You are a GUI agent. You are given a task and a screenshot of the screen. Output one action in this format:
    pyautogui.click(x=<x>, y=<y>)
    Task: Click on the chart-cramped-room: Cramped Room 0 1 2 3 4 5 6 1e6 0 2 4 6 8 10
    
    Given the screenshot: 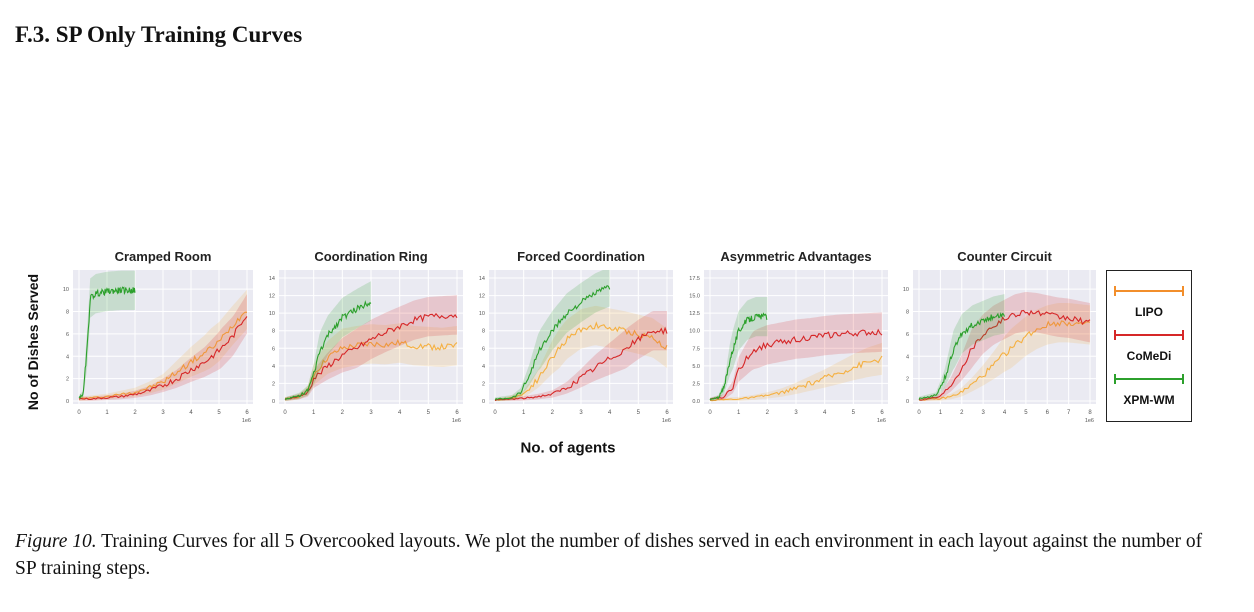 What is the action you would take?
    pyautogui.click(x=158, y=336)
    